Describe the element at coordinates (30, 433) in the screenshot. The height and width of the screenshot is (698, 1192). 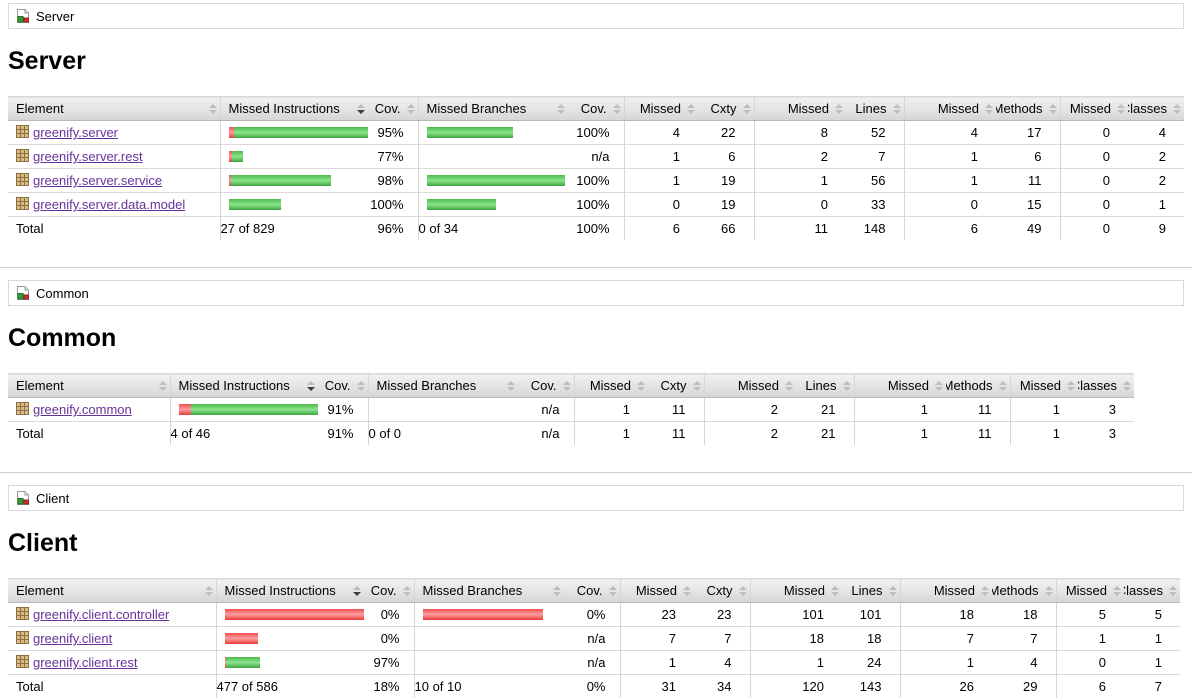
I see `total-label: Total` at that location.